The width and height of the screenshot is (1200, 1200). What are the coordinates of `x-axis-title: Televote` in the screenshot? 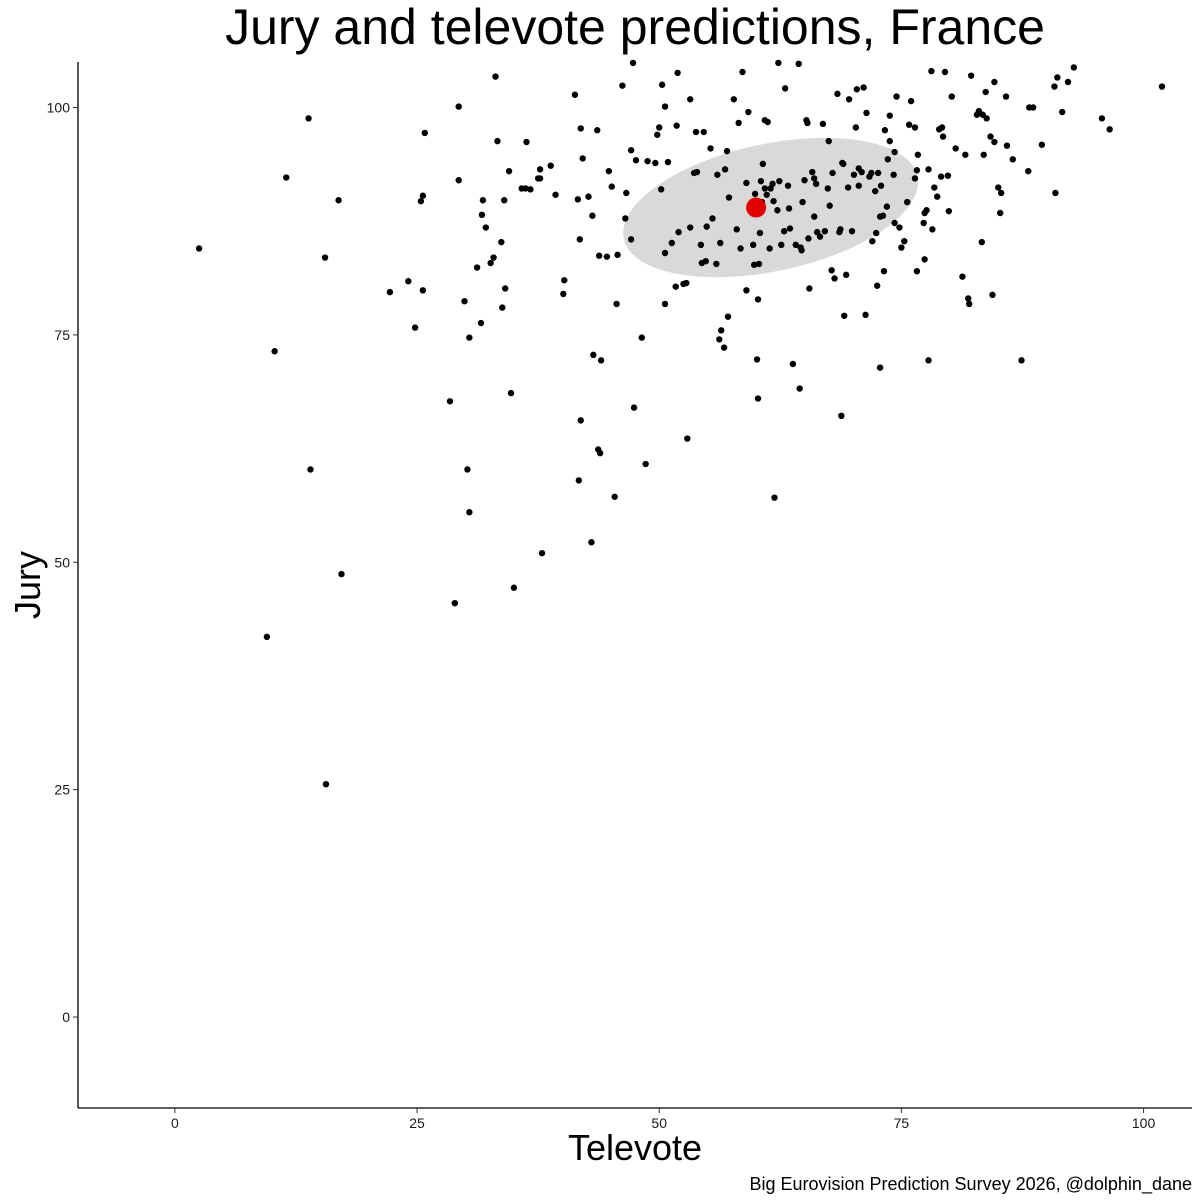 It's located at (635, 1147).